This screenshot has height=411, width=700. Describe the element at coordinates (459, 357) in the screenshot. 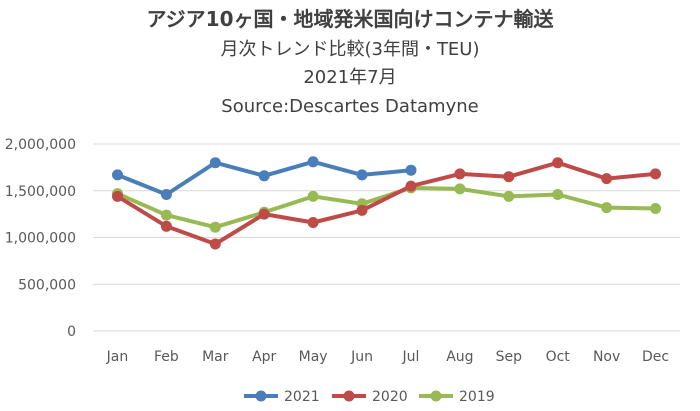

I see `x-tick-label: Aug` at that location.